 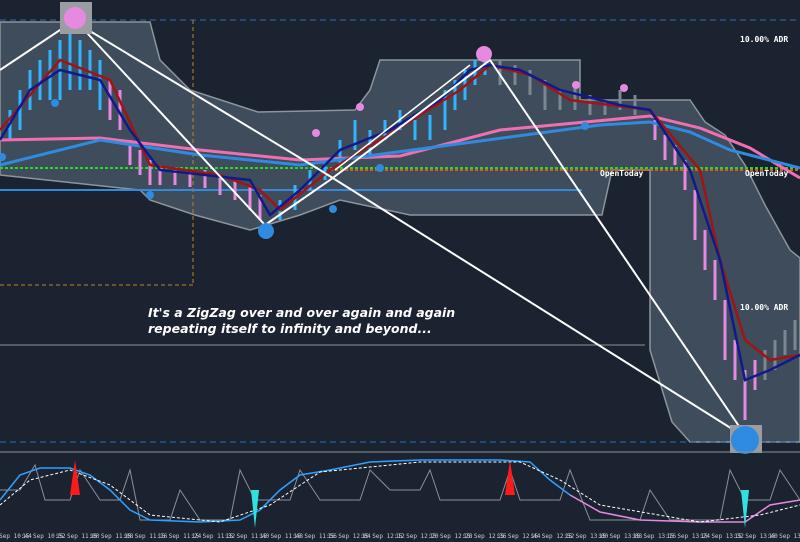 I want to click on time-label: 15 Sep 11:32, so click(x=214, y=536).